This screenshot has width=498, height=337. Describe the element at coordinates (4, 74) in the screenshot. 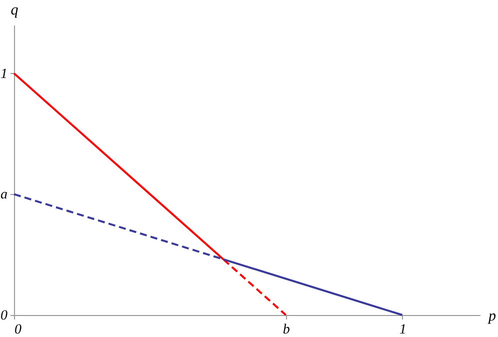

I see `y-tick-label: 1` at that location.